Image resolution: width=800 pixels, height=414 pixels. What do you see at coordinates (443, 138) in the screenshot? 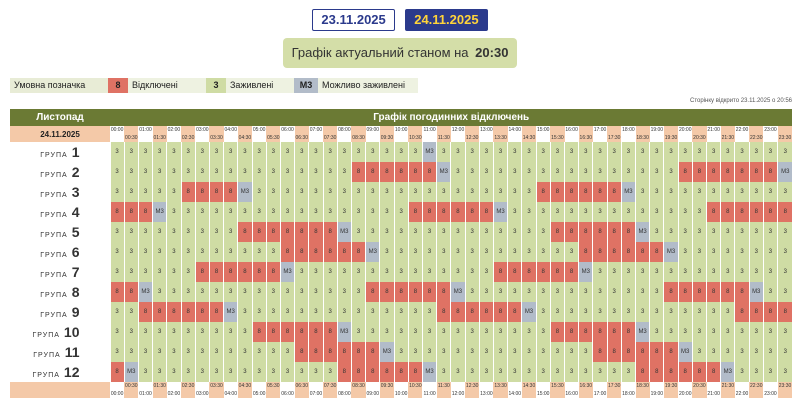
I see `half-hour-label: 11:30` at bounding box center [443, 138].